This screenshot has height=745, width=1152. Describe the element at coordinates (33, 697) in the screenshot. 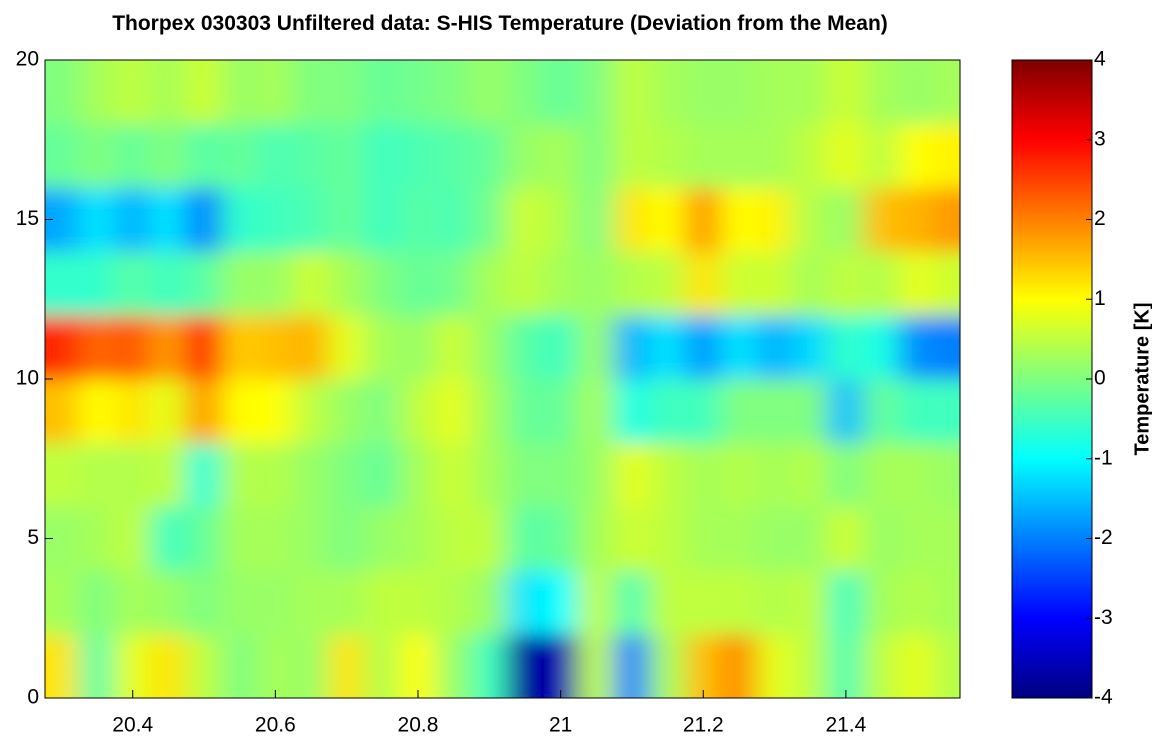

I see `y-tick-label: 0` at that location.